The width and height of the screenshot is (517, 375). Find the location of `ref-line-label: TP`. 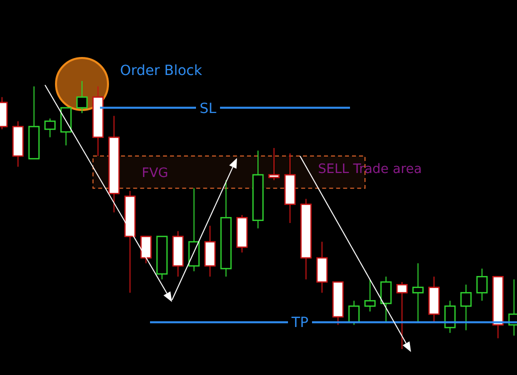

ref-line-label: TP is located at coordinates (299, 323).